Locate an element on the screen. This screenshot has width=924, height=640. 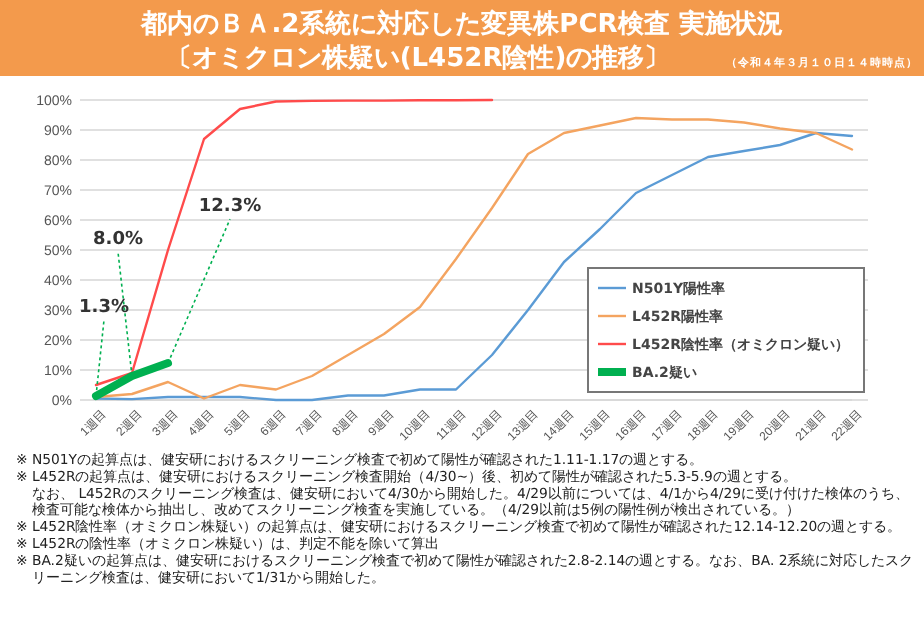
data-label: 8.0% is located at coordinates (118, 240).